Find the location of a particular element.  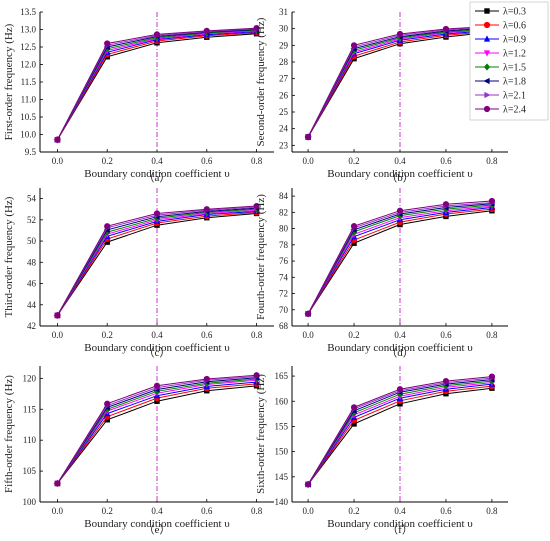

y-tick-label: 165 is located at coordinates (282, 376).